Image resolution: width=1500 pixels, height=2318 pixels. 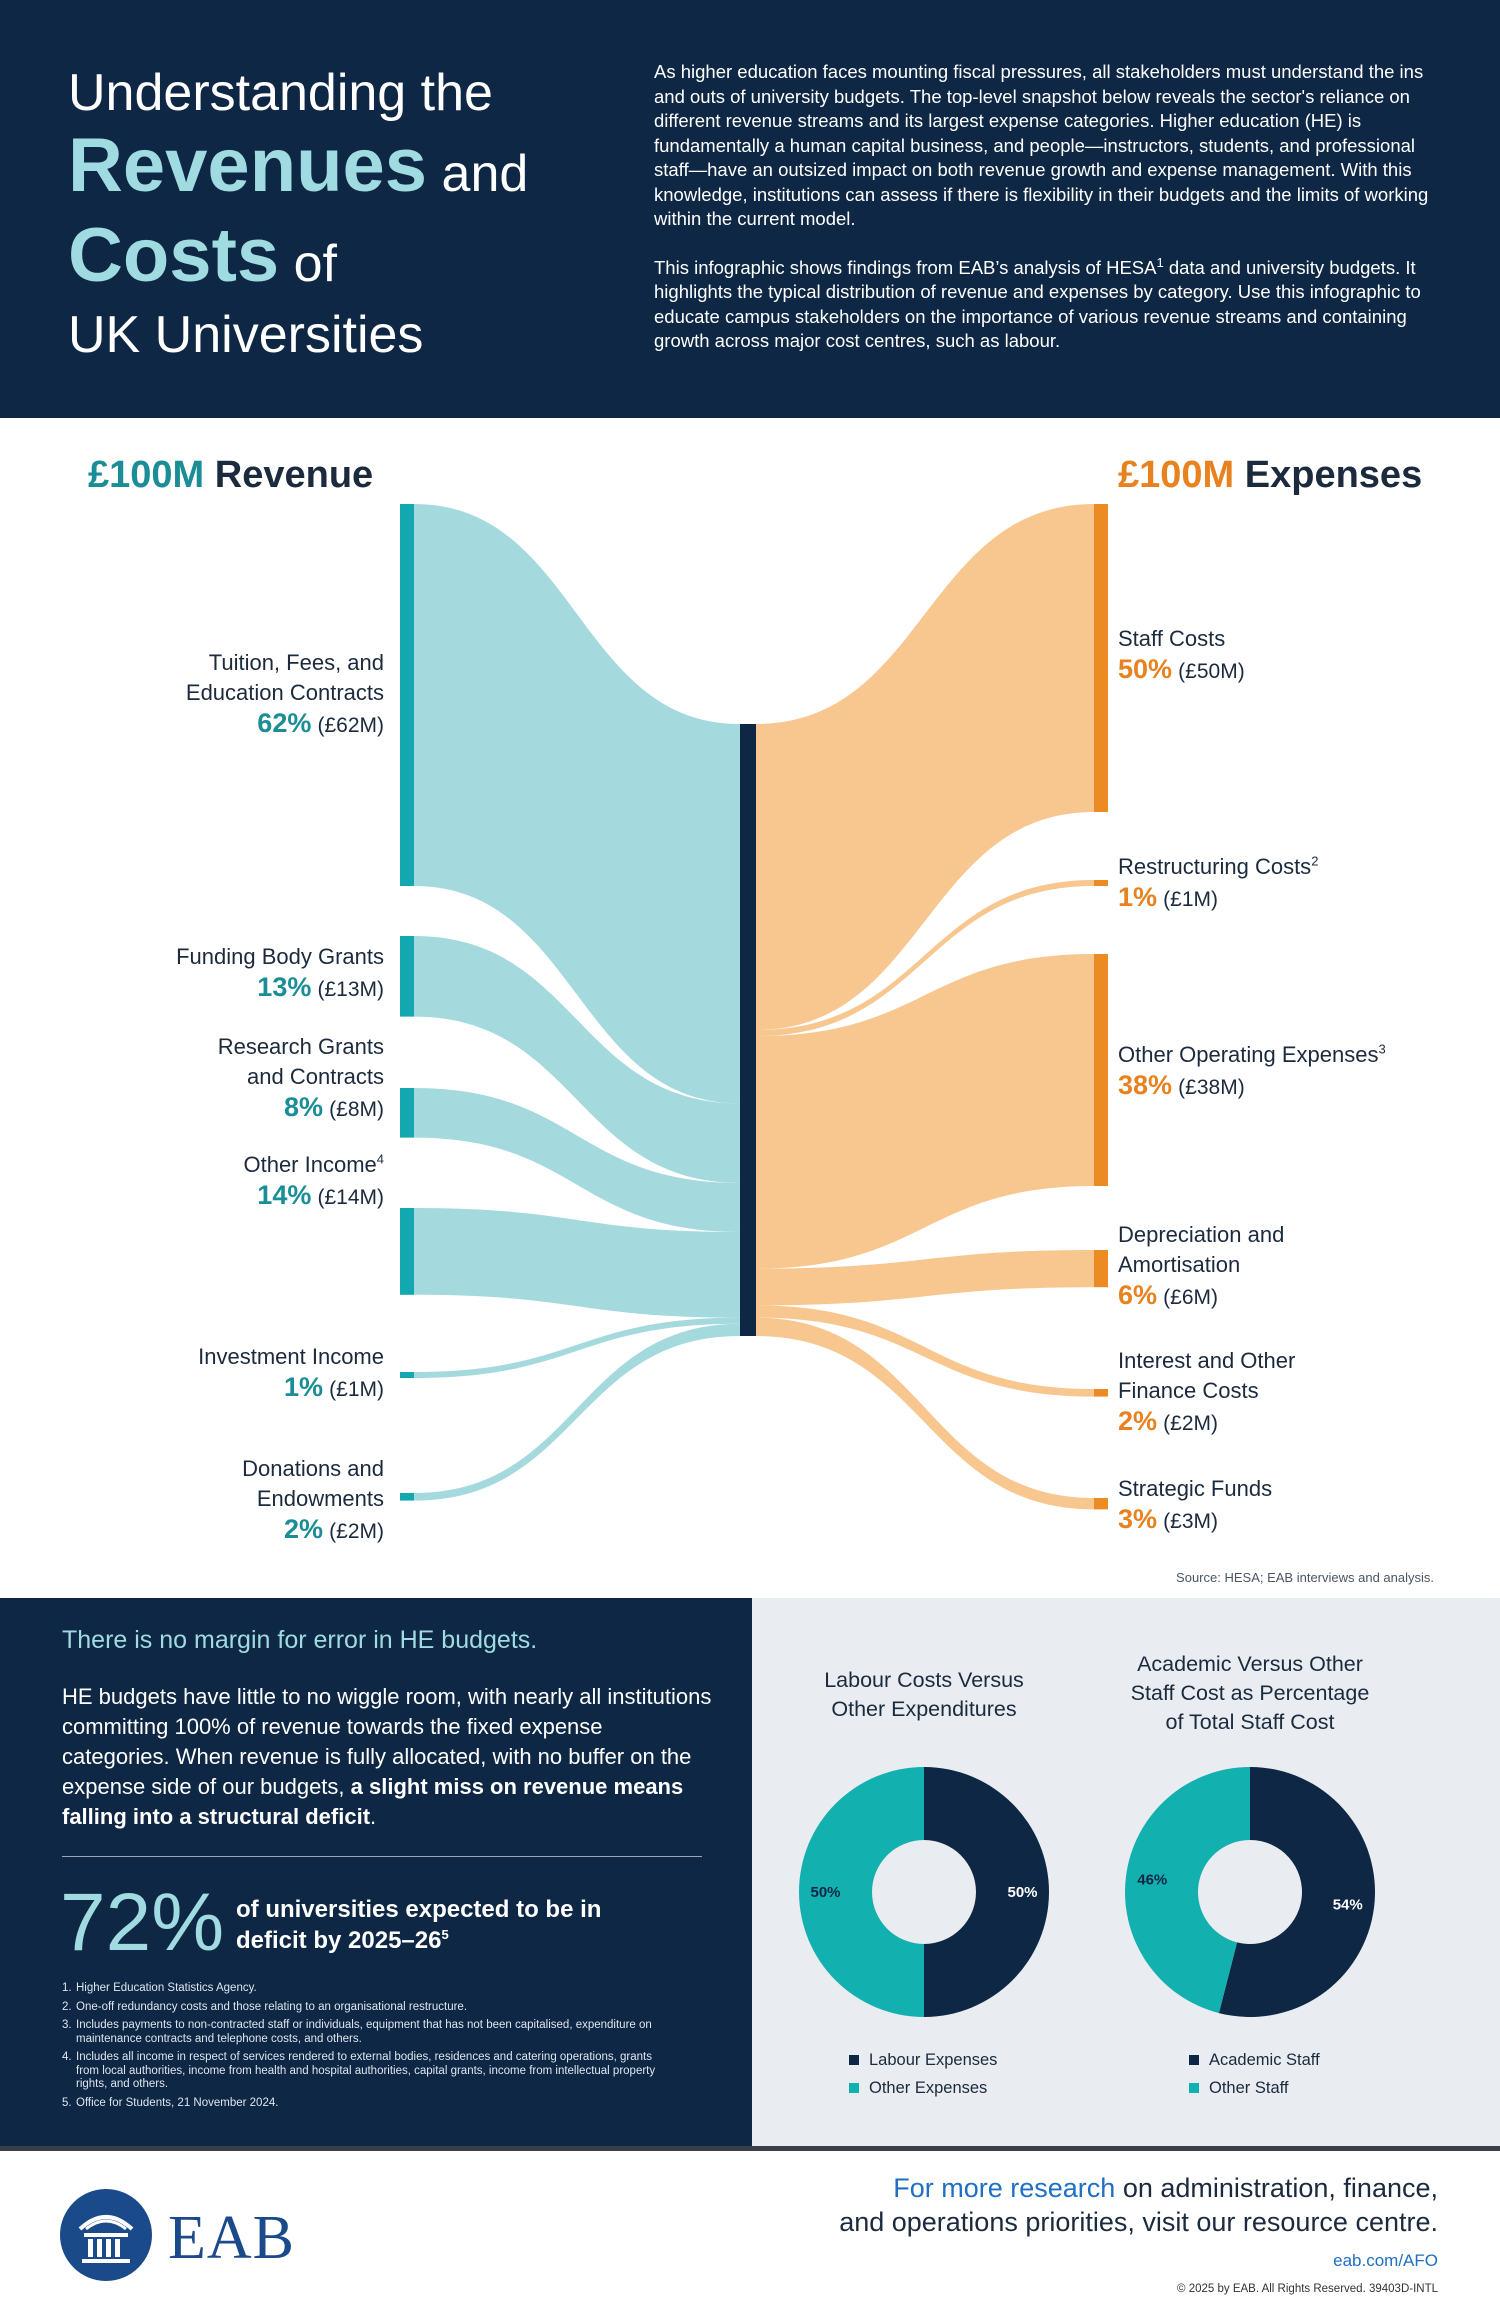 I want to click on footnote: 5. Office for Students, 21 November 2024., so click(x=170, y=2102).